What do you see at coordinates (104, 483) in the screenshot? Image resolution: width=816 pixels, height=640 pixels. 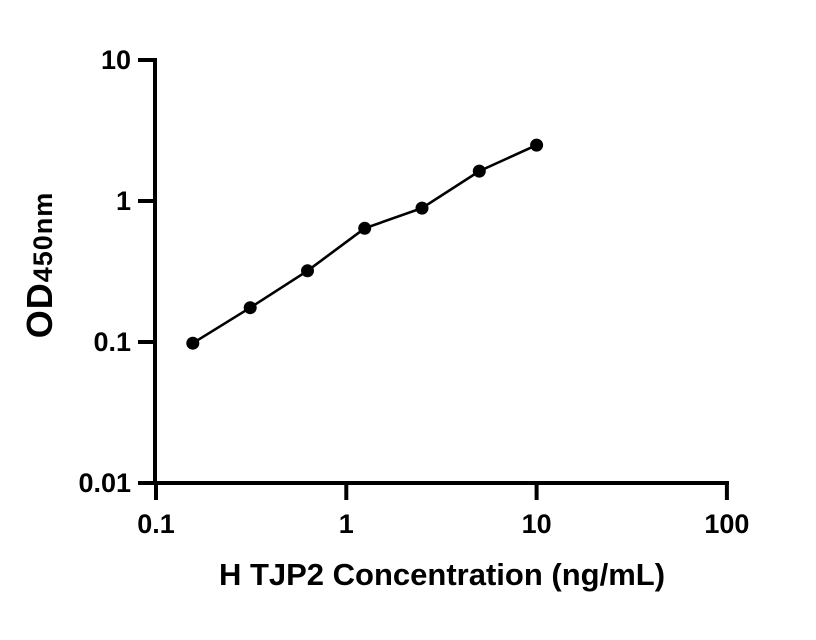 I see `y-axis-tick-label: 0.01` at bounding box center [104, 483].